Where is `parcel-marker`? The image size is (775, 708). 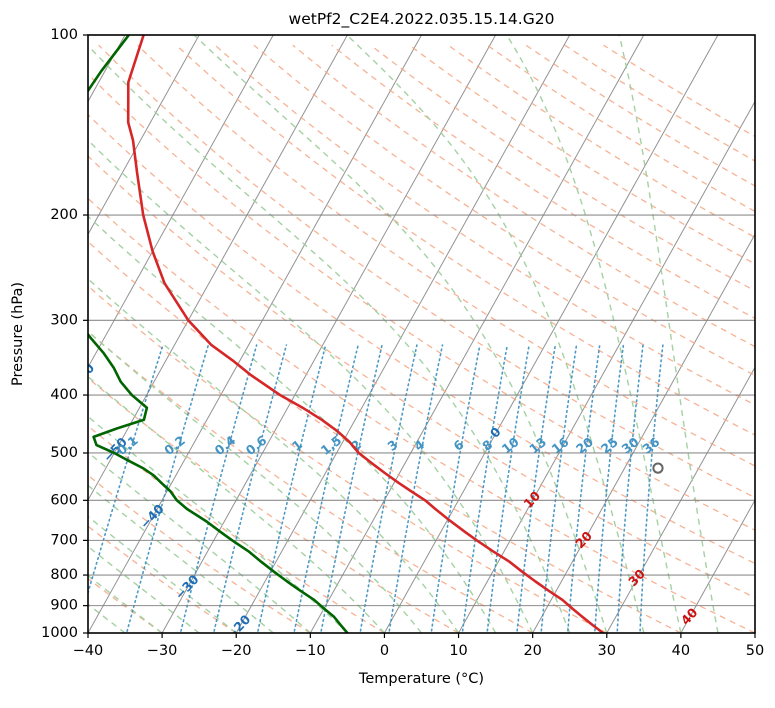
parcel-marker is located at coordinates (658, 468).